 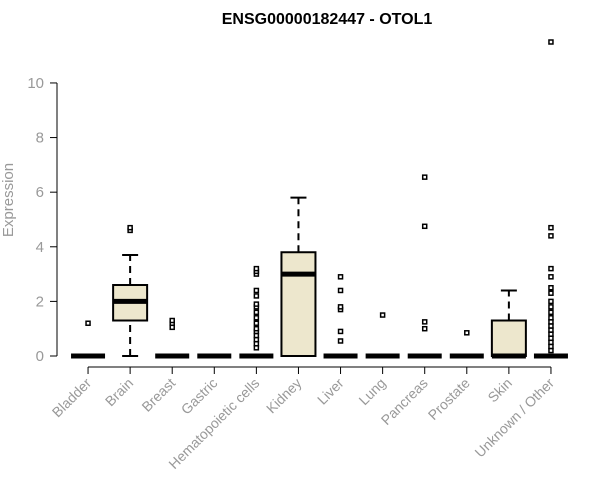 I want to click on box-breast, so click(x=172, y=338).